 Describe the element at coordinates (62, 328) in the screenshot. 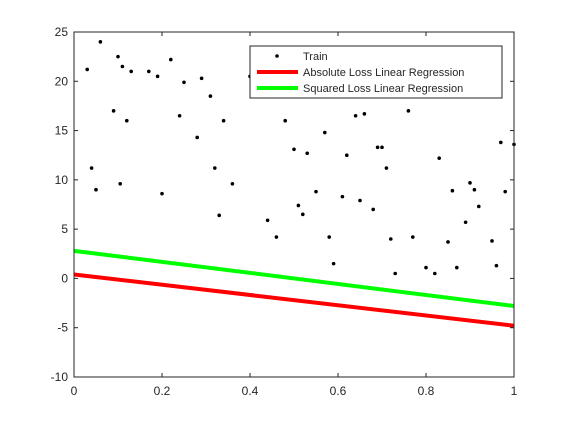

I see `y-tick-label: -5` at that location.